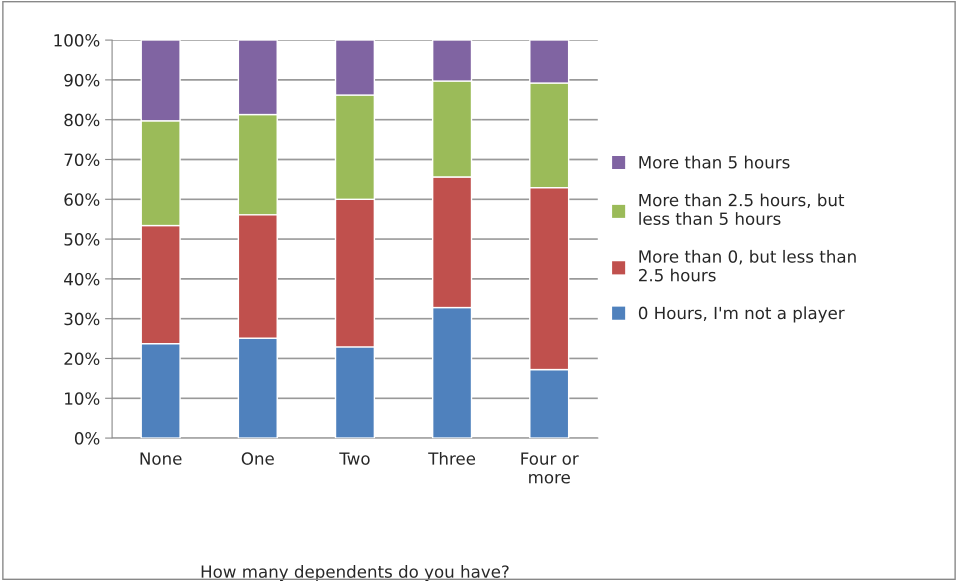  I want to click on x-tick-label: Three, so click(452, 458).